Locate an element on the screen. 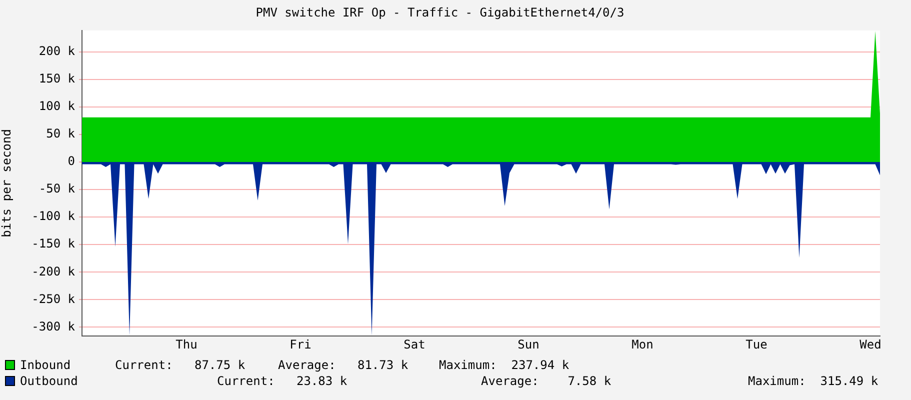 This screenshot has width=911, height=400. text: Current: 23.83 k is located at coordinates (282, 381).